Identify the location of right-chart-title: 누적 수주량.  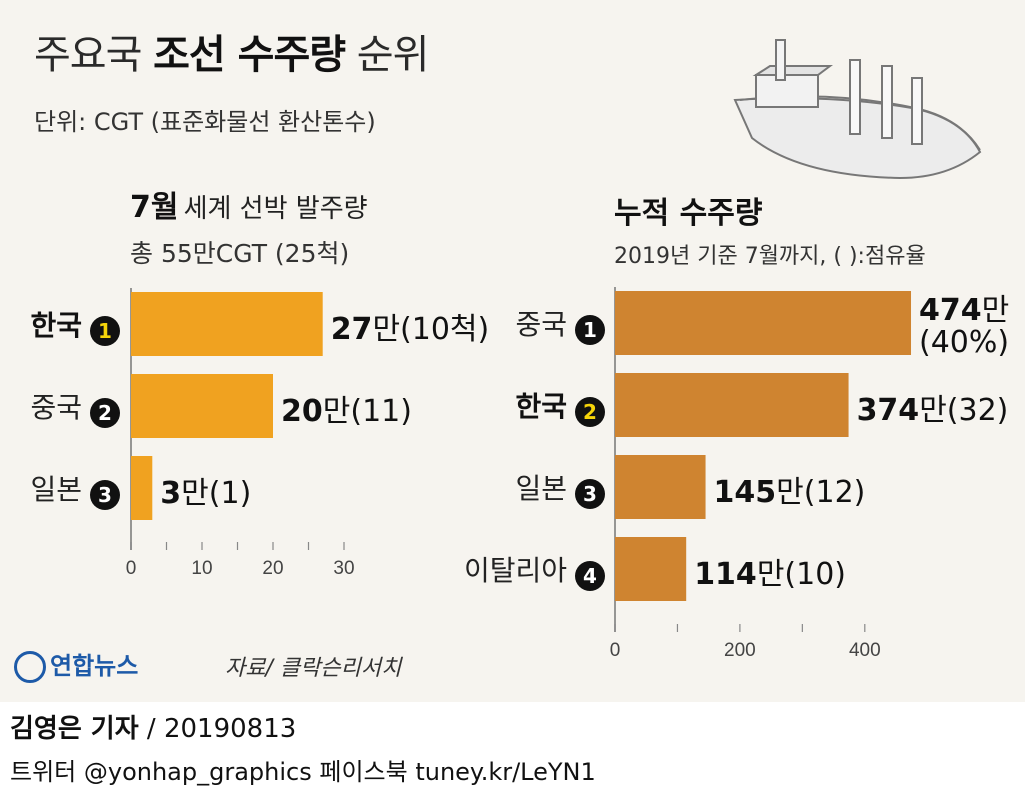
(688, 213).